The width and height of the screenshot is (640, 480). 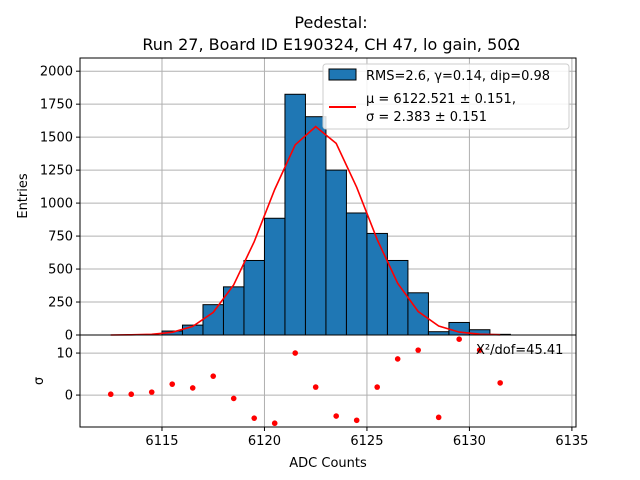 I want to click on x-tick-label: 6115, so click(x=161, y=441).